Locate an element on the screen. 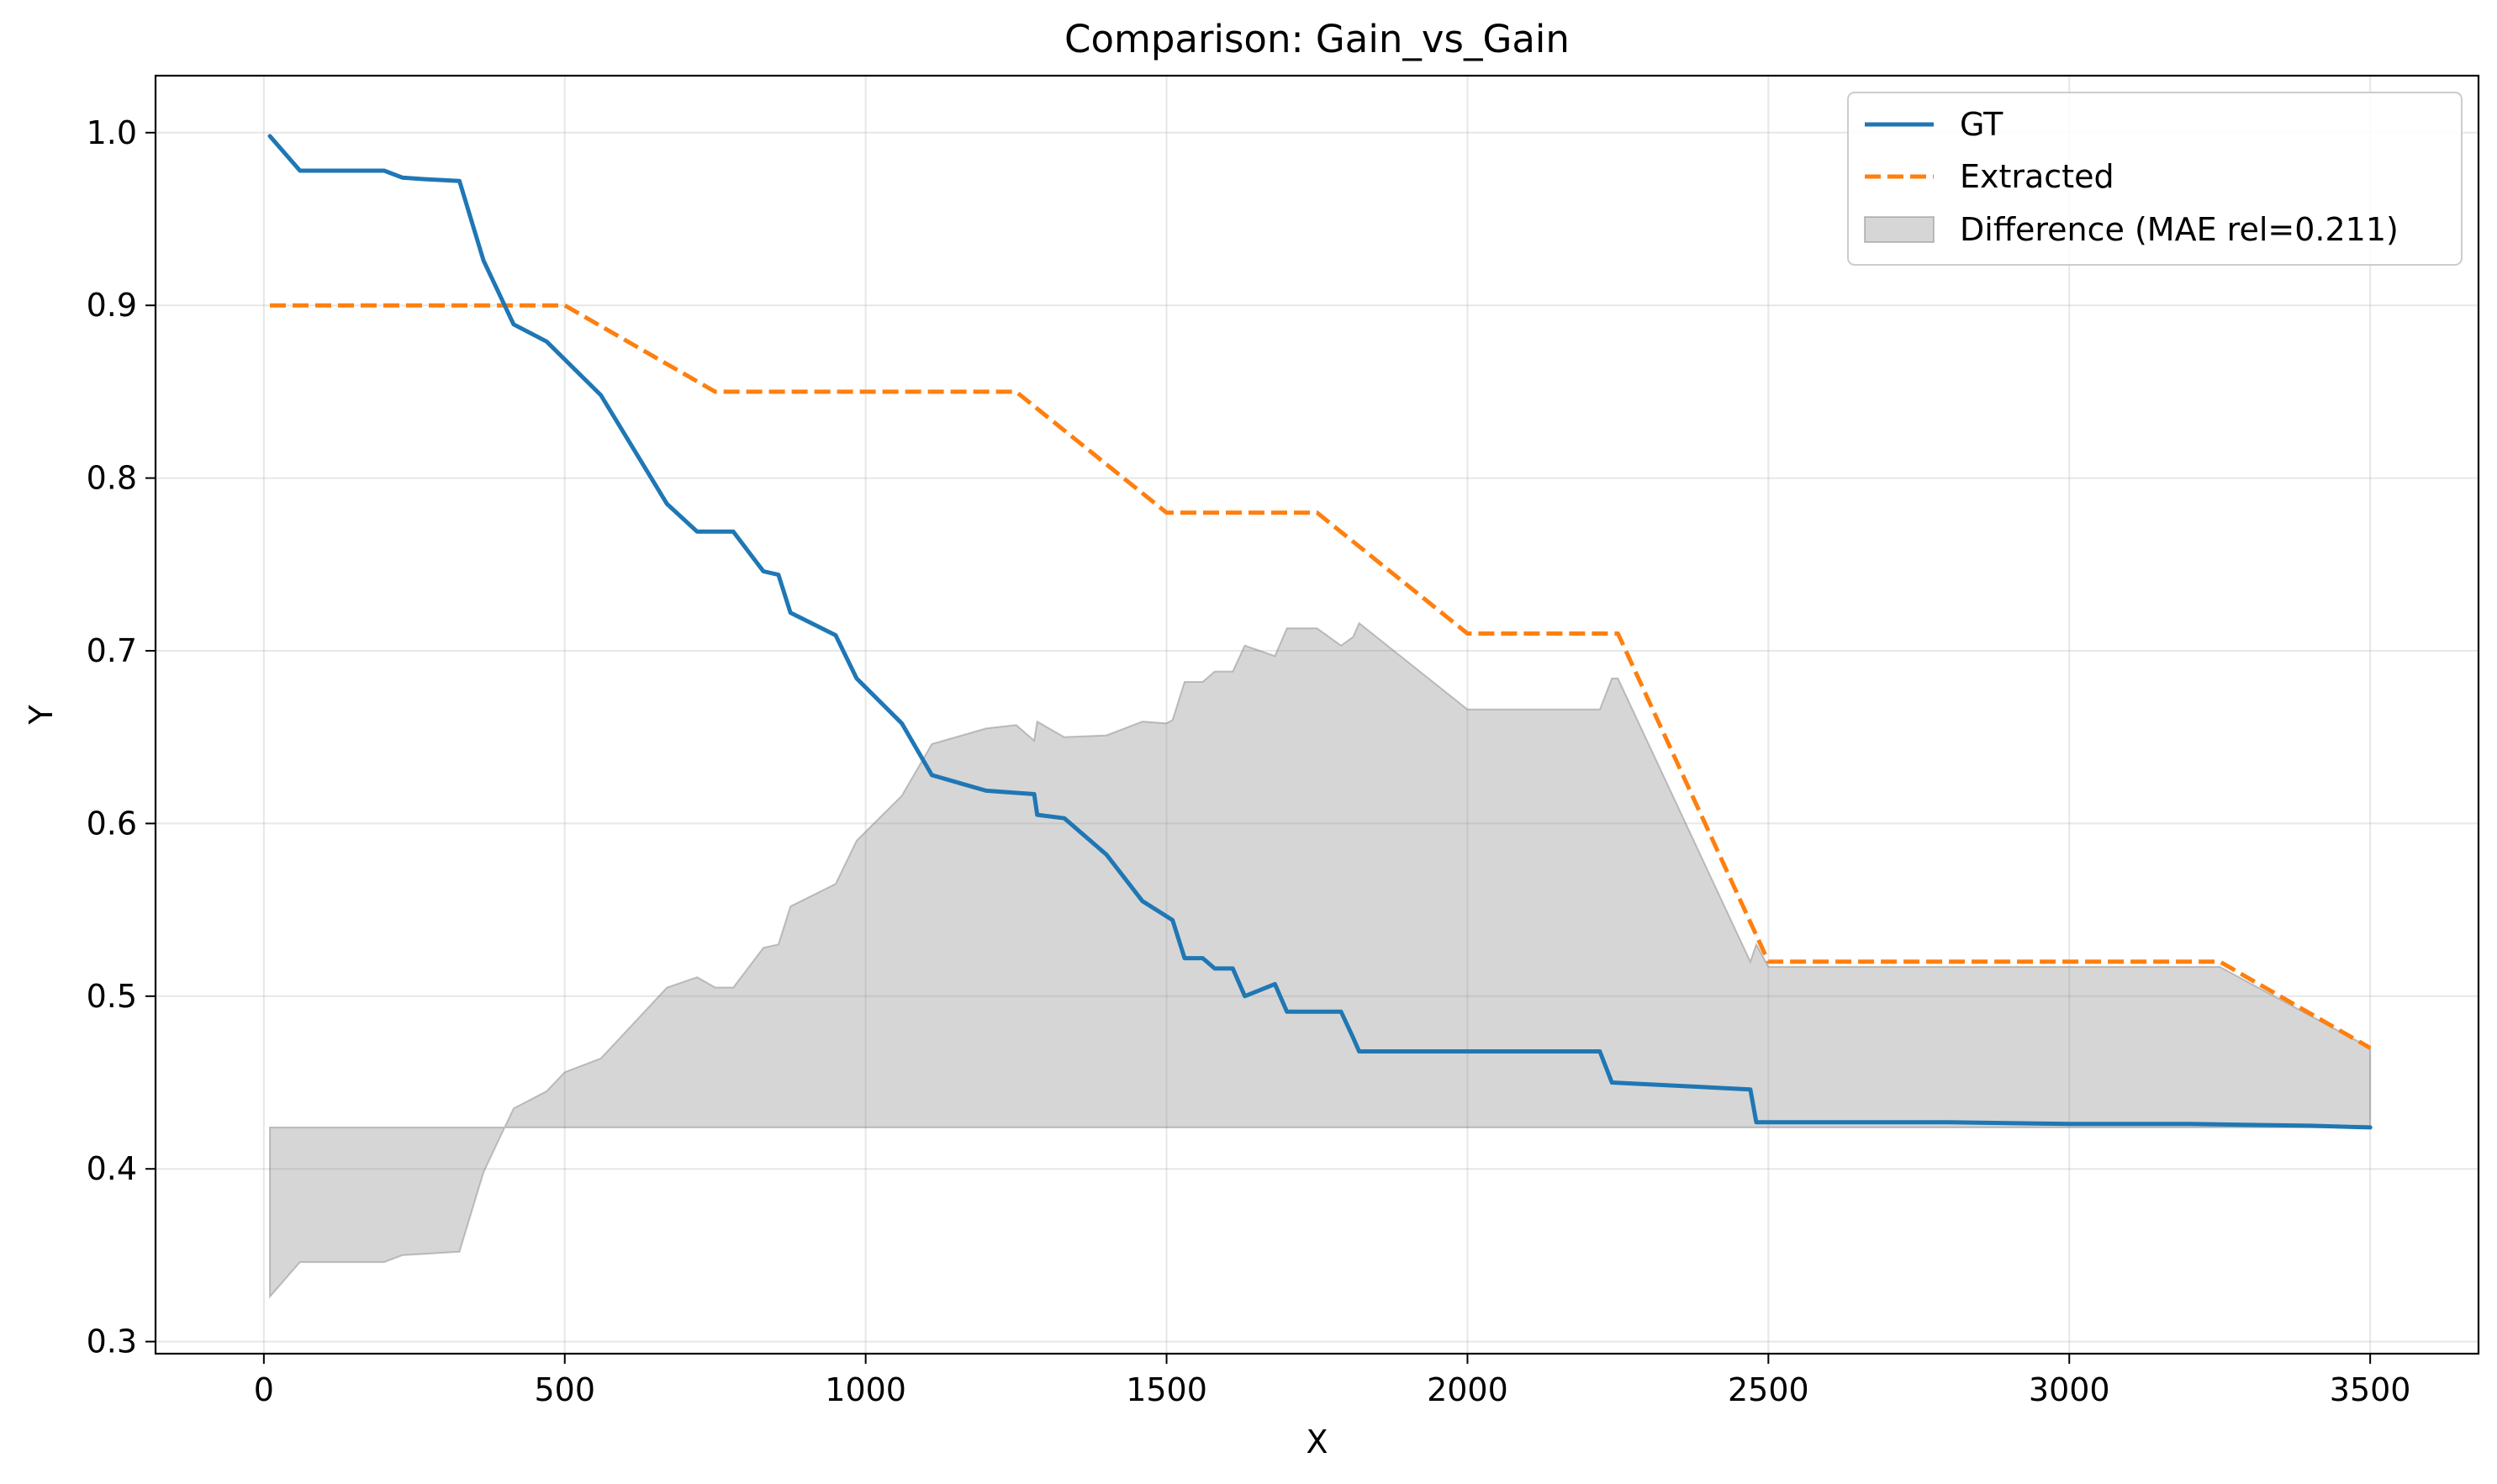 The image size is (2497, 1484). y-tick-label: 0.3 is located at coordinates (112, 1341).